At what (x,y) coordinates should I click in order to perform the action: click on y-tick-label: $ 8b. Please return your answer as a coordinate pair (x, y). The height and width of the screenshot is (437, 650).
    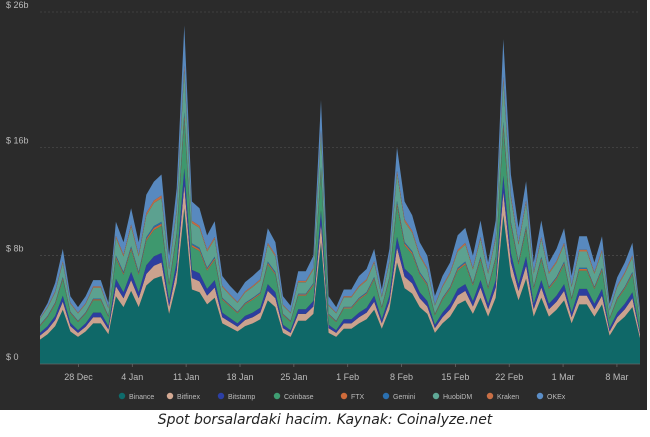
    Looking at the image, I should click on (15, 249).